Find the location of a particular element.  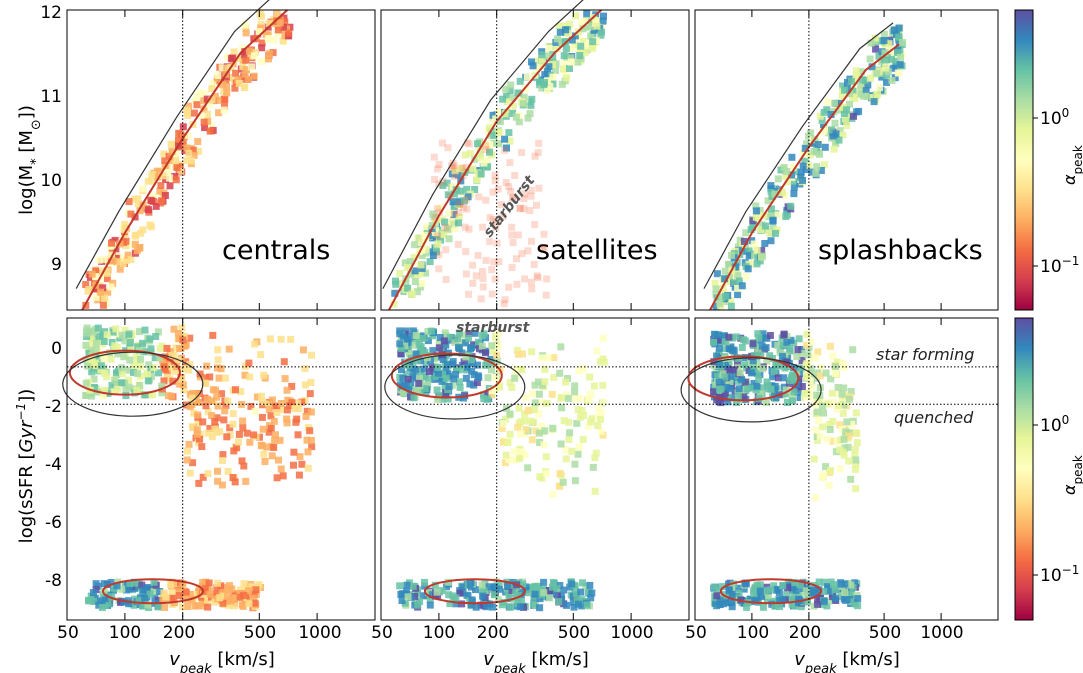

x-axis-label-centrals: vpeak [km/s] is located at coordinates (222, 661).